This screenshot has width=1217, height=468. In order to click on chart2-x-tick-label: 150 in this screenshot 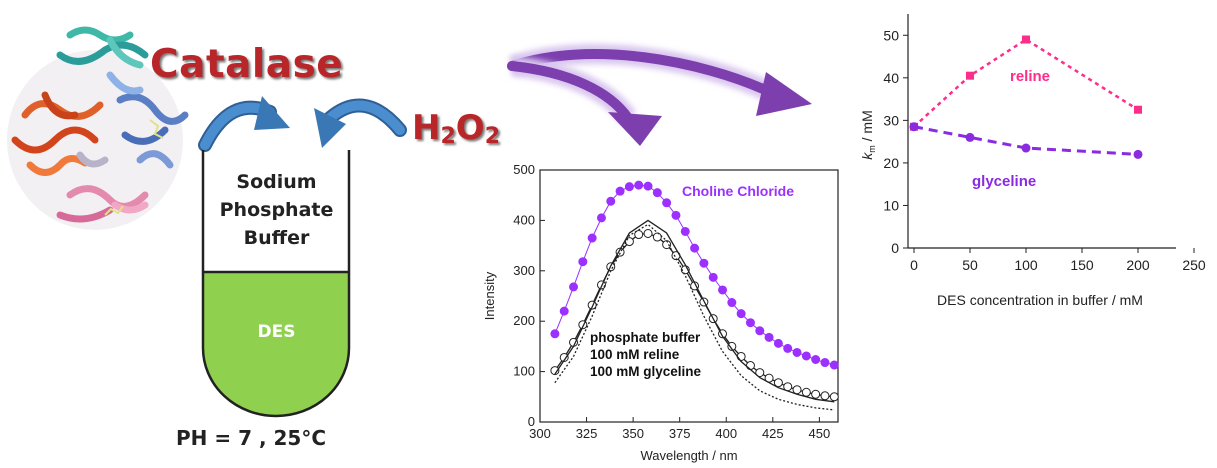, I will do `click(1082, 265)`.